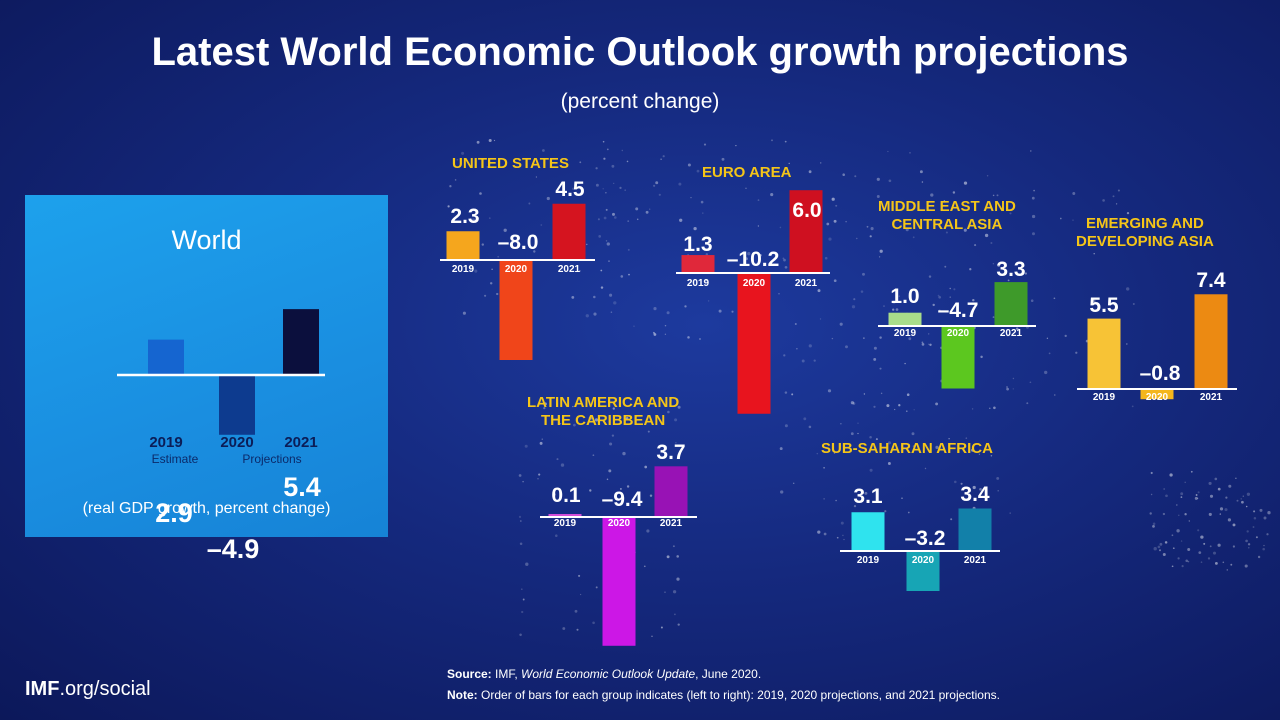 This screenshot has width=1280, height=720. Describe the element at coordinates (904, 296) in the screenshot. I see `value-label-2019: 1.0` at that location.